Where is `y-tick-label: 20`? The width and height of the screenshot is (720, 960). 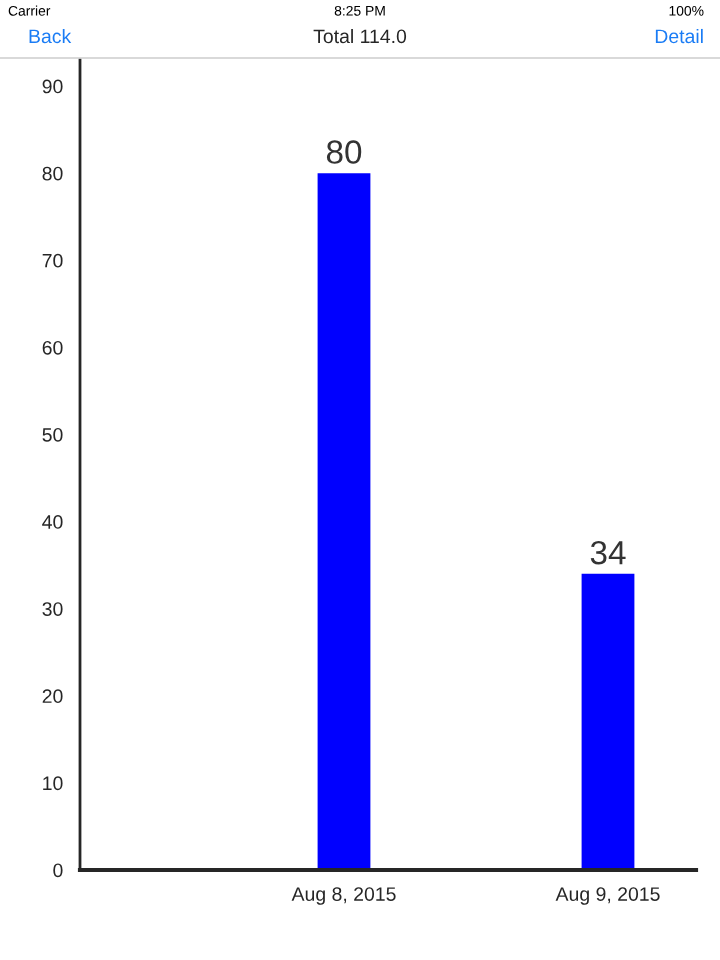 y-tick-label: 20 is located at coordinates (52, 696).